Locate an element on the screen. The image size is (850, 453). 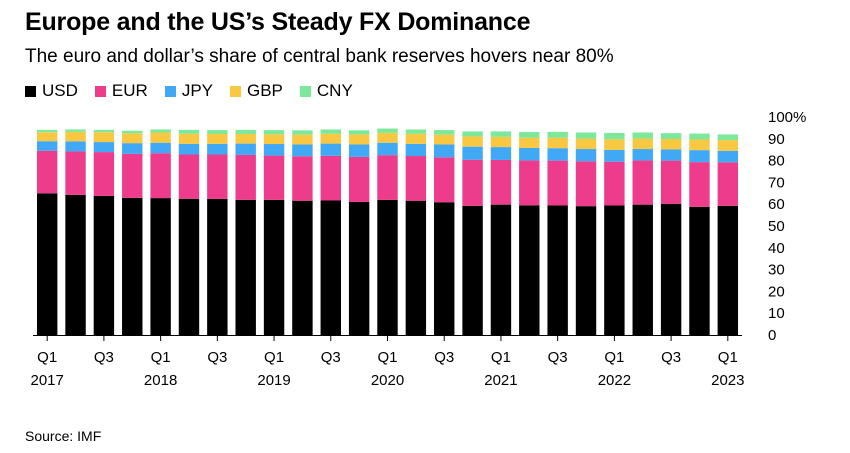
bar-gbp-q2-2021 is located at coordinates (529, 142).